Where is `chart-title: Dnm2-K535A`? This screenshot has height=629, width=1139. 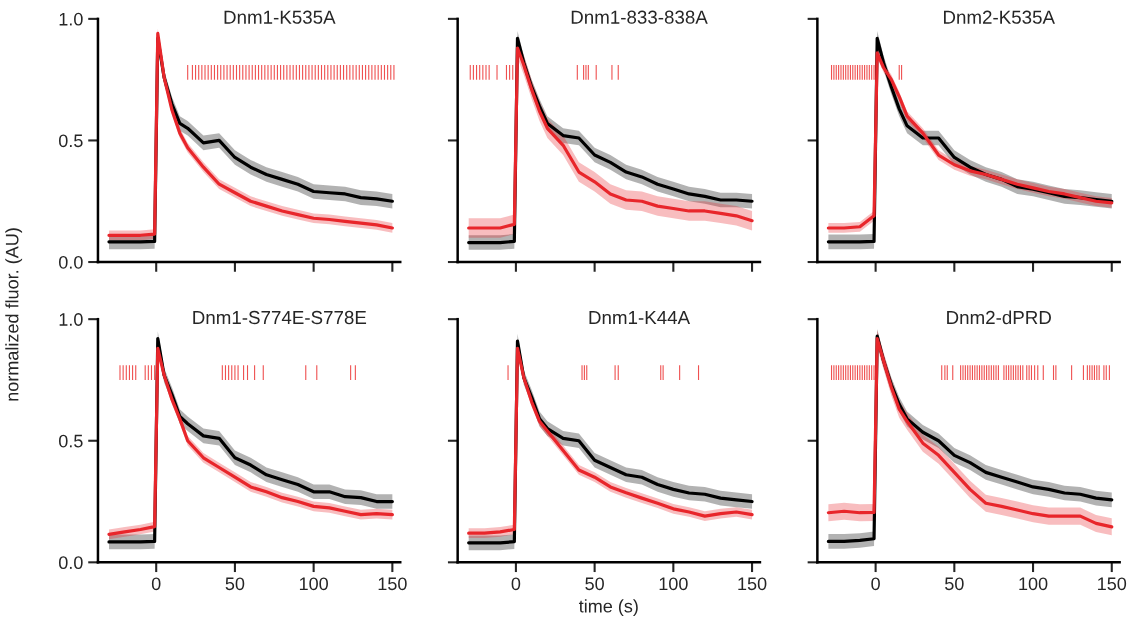 chart-title: Dnm2-K535A is located at coordinates (999, 17).